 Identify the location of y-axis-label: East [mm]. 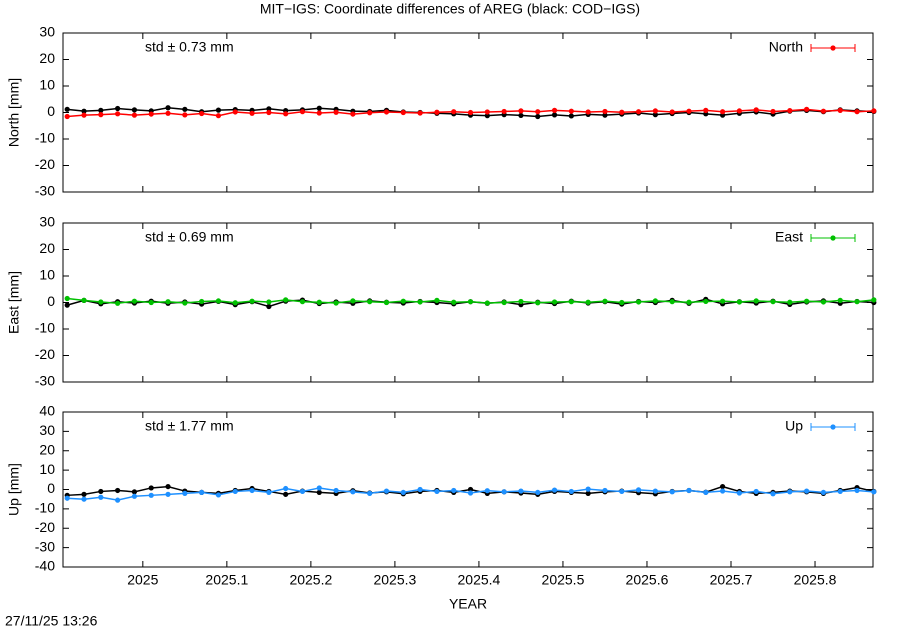
(14, 302).